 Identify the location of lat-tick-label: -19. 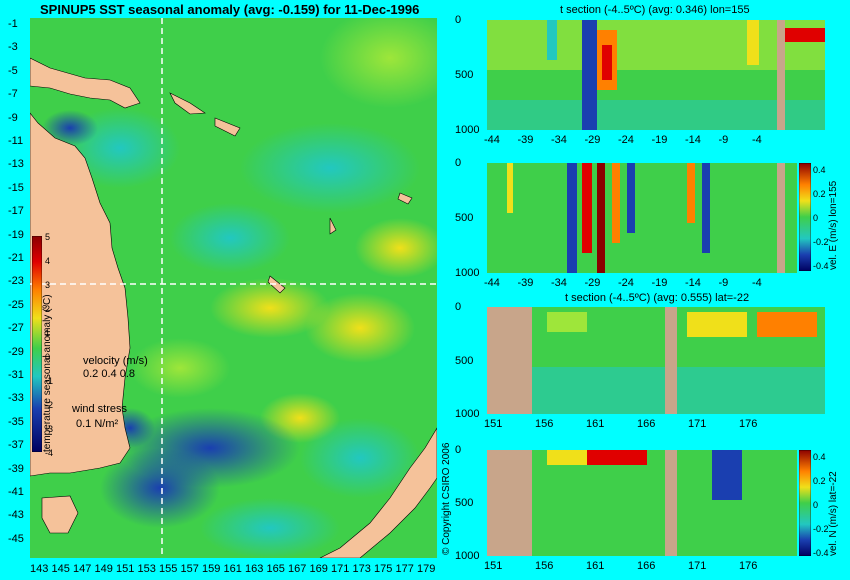
(16, 234).